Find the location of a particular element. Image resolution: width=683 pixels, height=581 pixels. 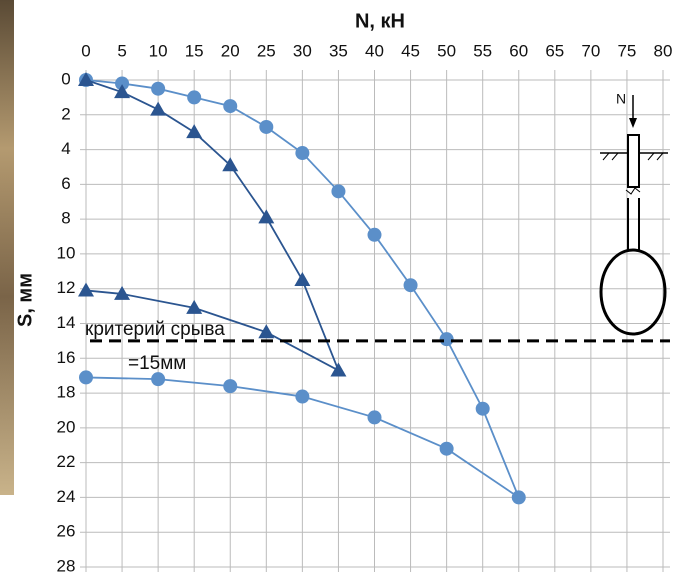

y-tick-label: 6 is located at coordinates (65, 183).